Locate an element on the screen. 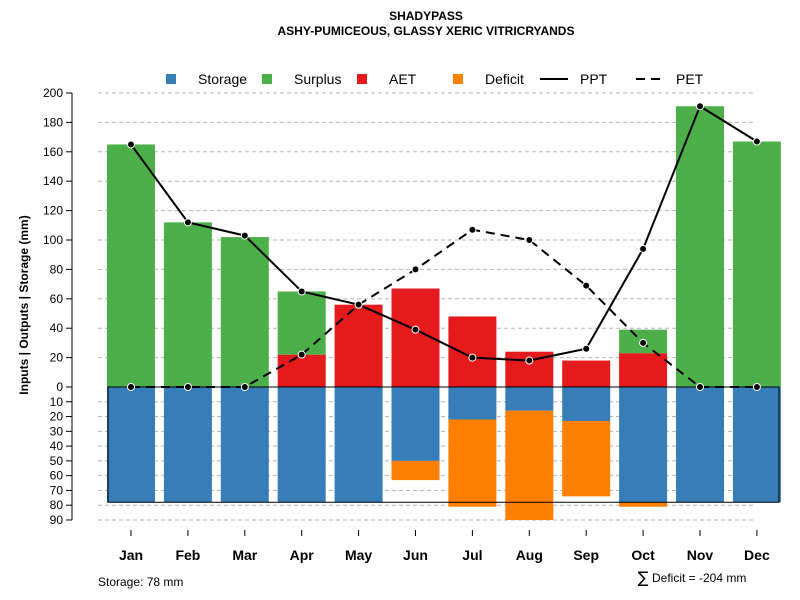  y-tick-label: 160 is located at coordinates (53, 152).